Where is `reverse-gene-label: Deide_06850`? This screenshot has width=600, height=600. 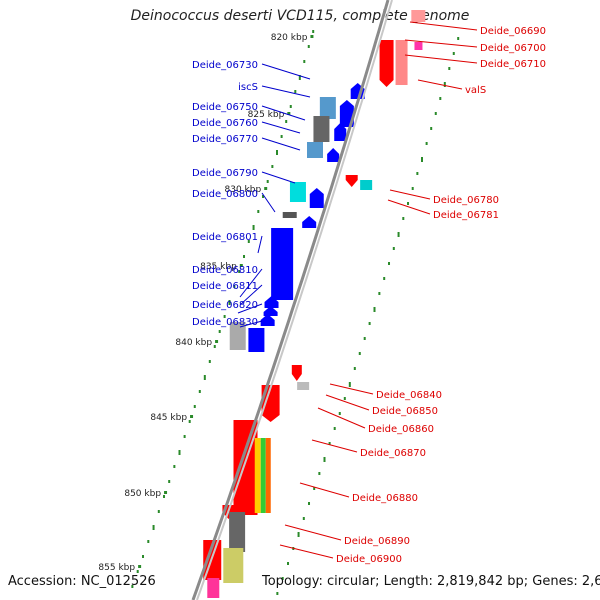 reverse-gene-label: Deide_06850 is located at coordinates (405, 411).